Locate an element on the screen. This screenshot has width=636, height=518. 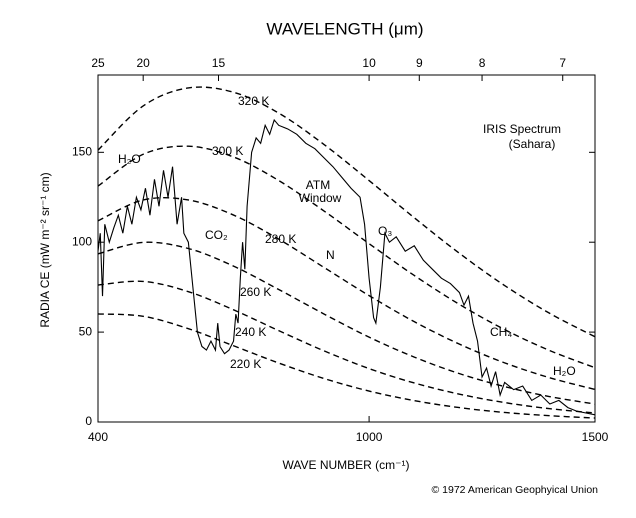
annotation: Window is located at coordinates (320, 198).